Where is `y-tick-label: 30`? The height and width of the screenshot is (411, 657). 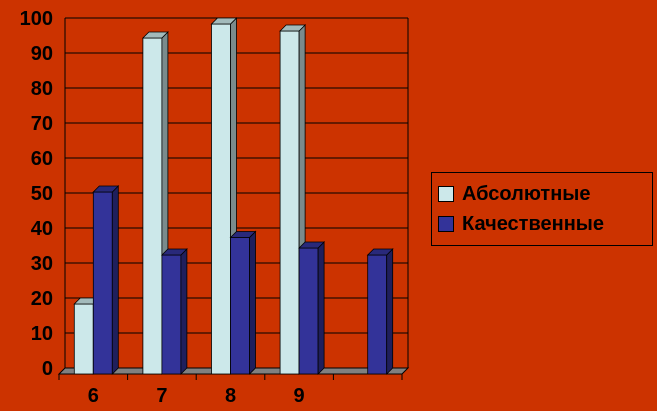
y-tick-label: 30 is located at coordinates (42, 264).